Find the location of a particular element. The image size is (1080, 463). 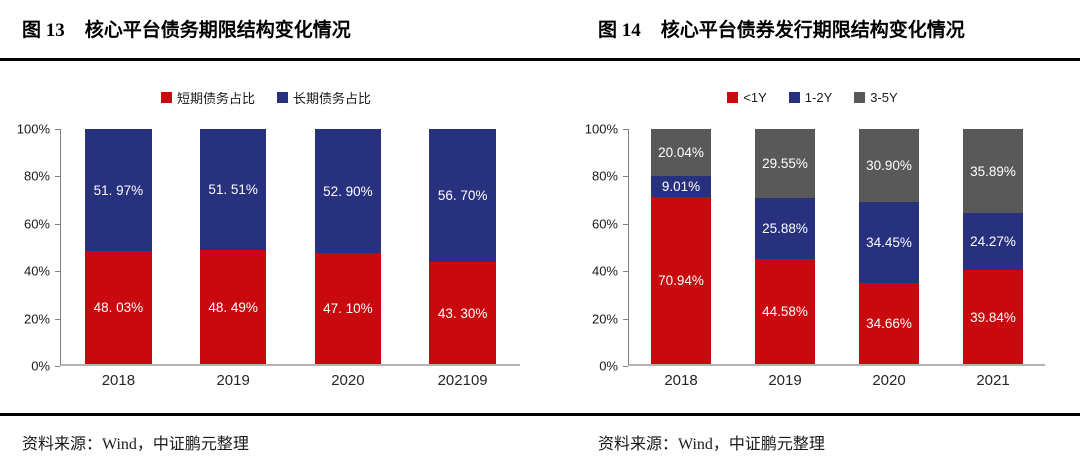

bar-segment: 48. 49% is located at coordinates (233, 307).